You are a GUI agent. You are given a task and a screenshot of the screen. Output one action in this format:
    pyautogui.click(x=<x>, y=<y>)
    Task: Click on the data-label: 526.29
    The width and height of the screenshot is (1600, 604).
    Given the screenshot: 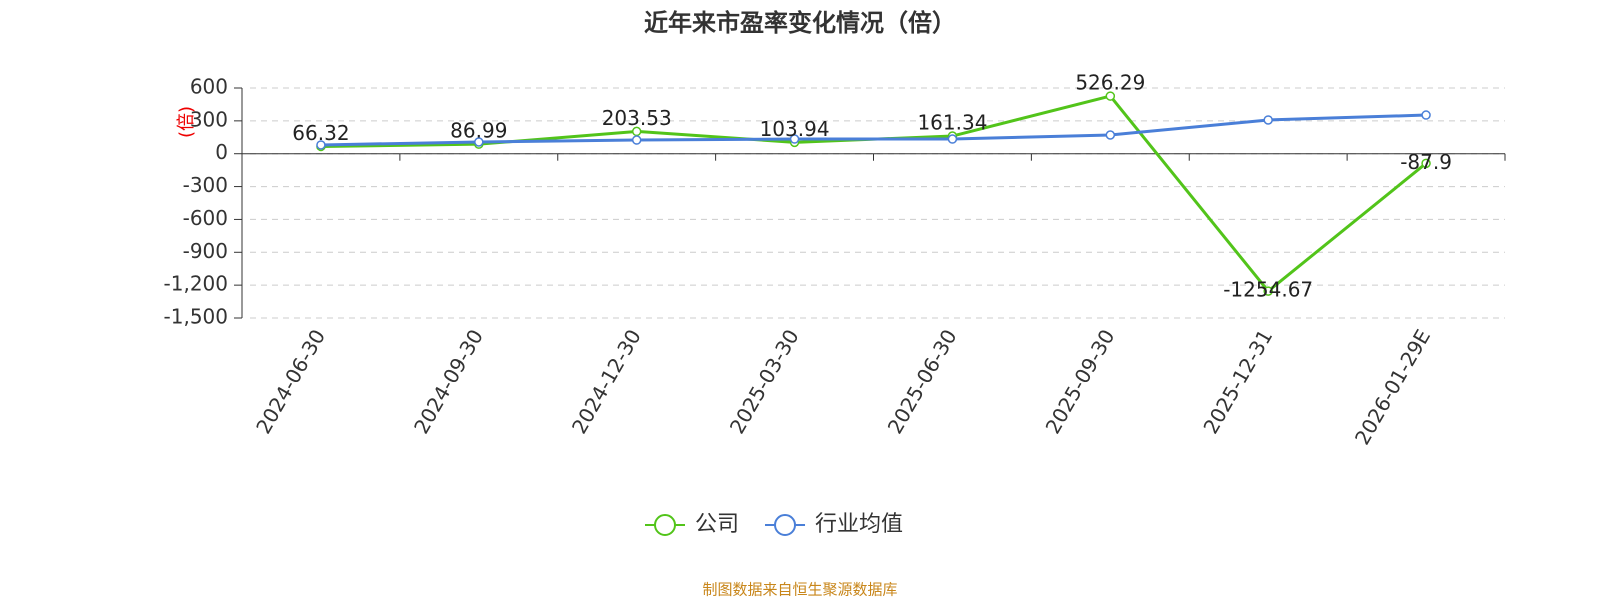 What is the action you would take?
    pyautogui.click(x=1110, y=83)
    